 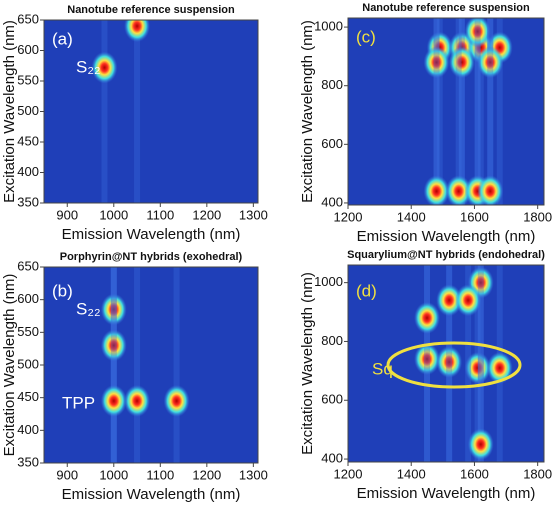 I want to click on y-tick-label: 450, so click(x=28, y=140).